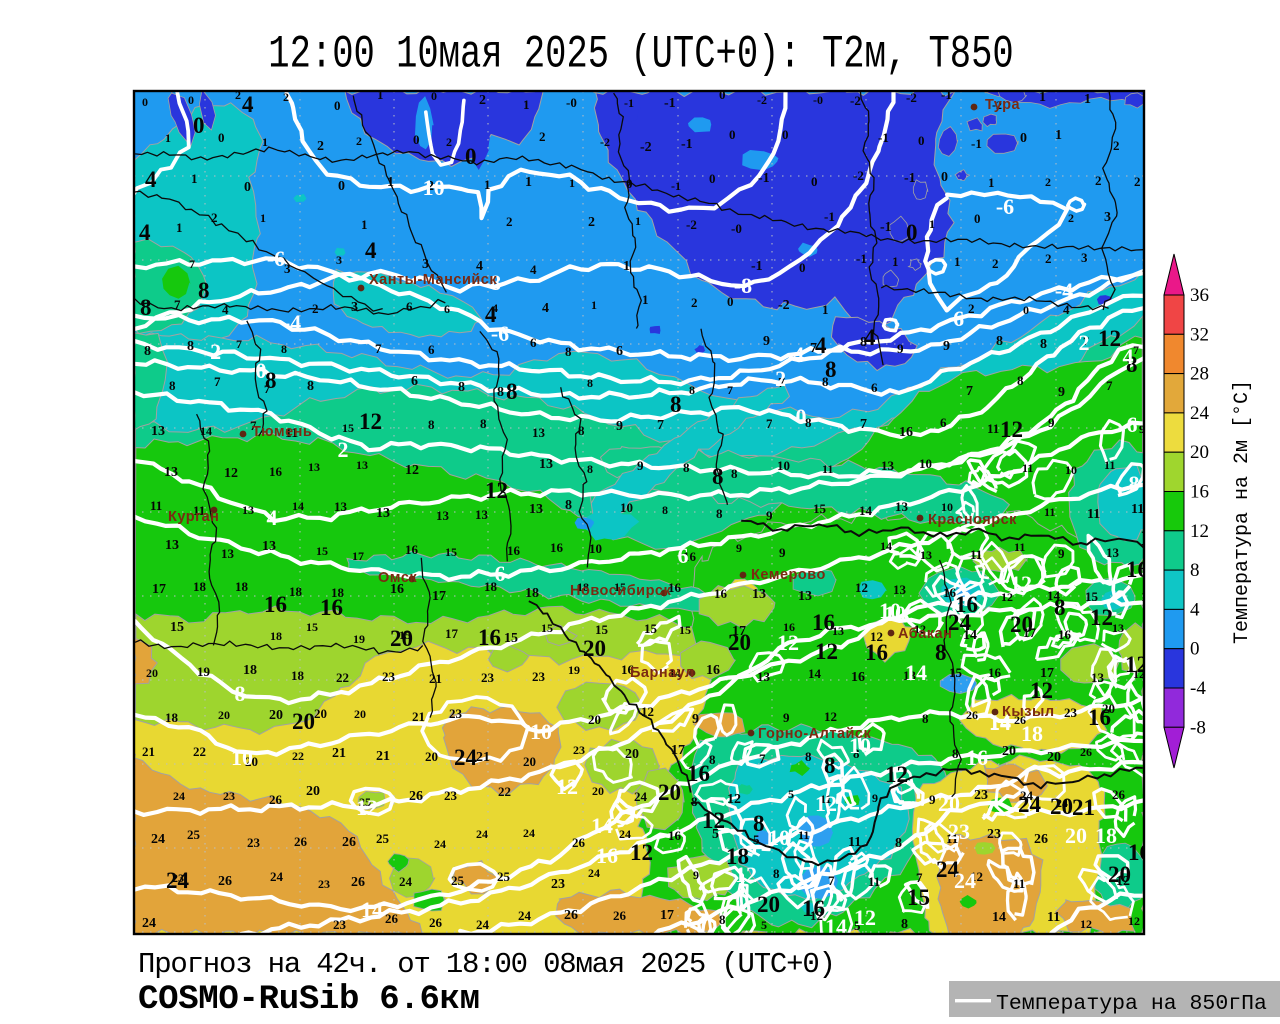 This screenshot has height=1024, width=1280. What do you see at coordinates (1199, 374) in the screenshot?
I see `svg-text: 28` at bounding box center [1199, 374].